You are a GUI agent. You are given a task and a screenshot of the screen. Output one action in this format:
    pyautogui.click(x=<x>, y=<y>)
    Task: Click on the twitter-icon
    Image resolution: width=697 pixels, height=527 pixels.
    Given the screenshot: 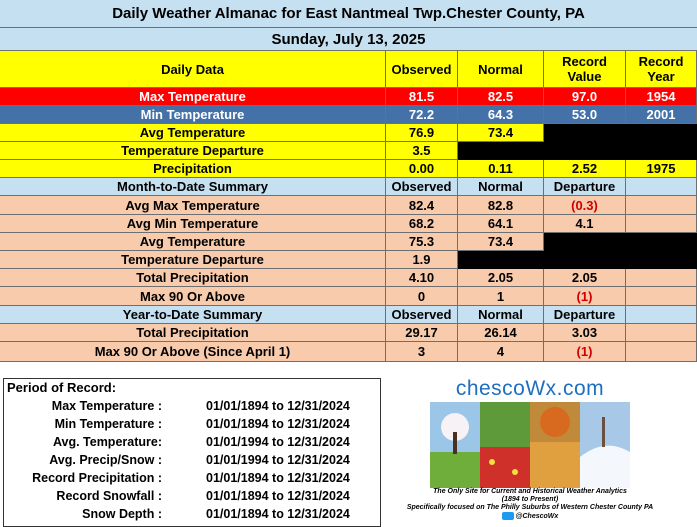 What is the action you would take?
    pyautogui.click(x=507, y=516)
    